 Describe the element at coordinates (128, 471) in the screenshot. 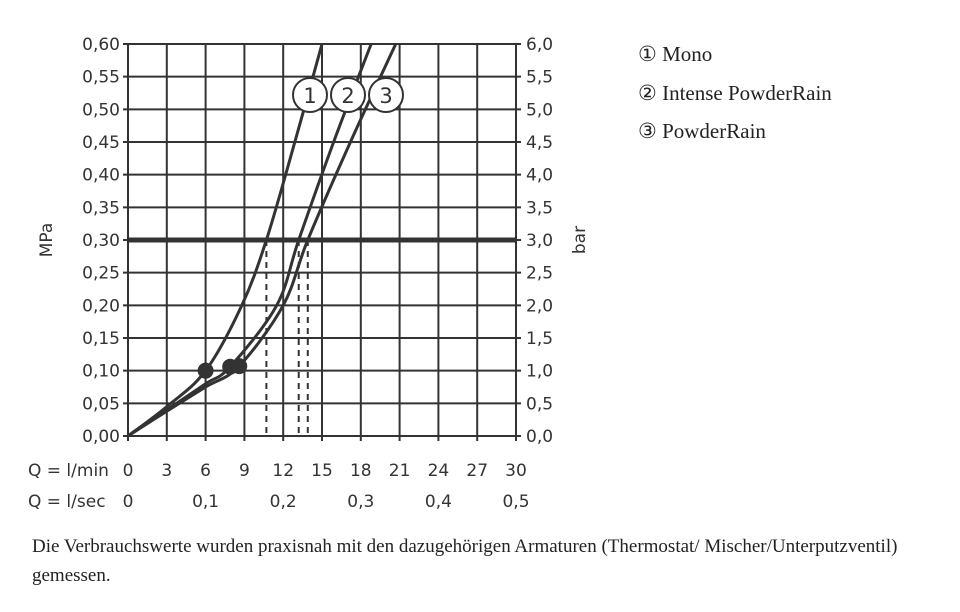

I see `x-tick-label-lmin: 0` at that location.